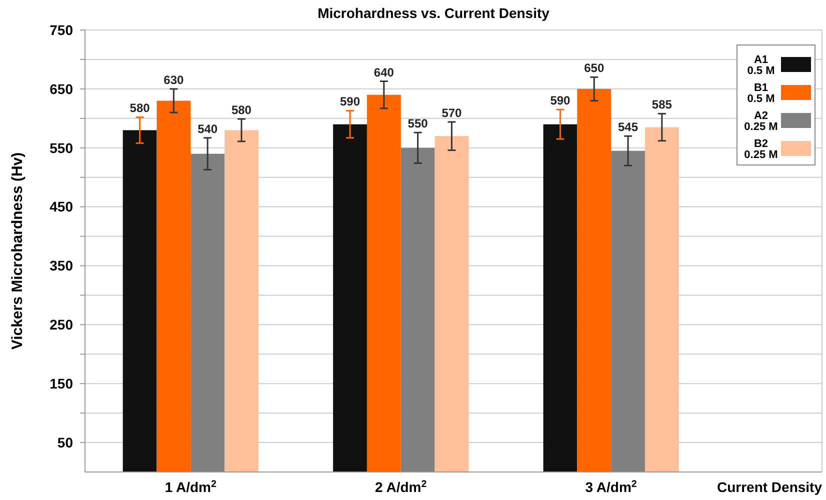 This screenshot has height=500, width=826. I want to click on data-label: 545, so click(628, 127).